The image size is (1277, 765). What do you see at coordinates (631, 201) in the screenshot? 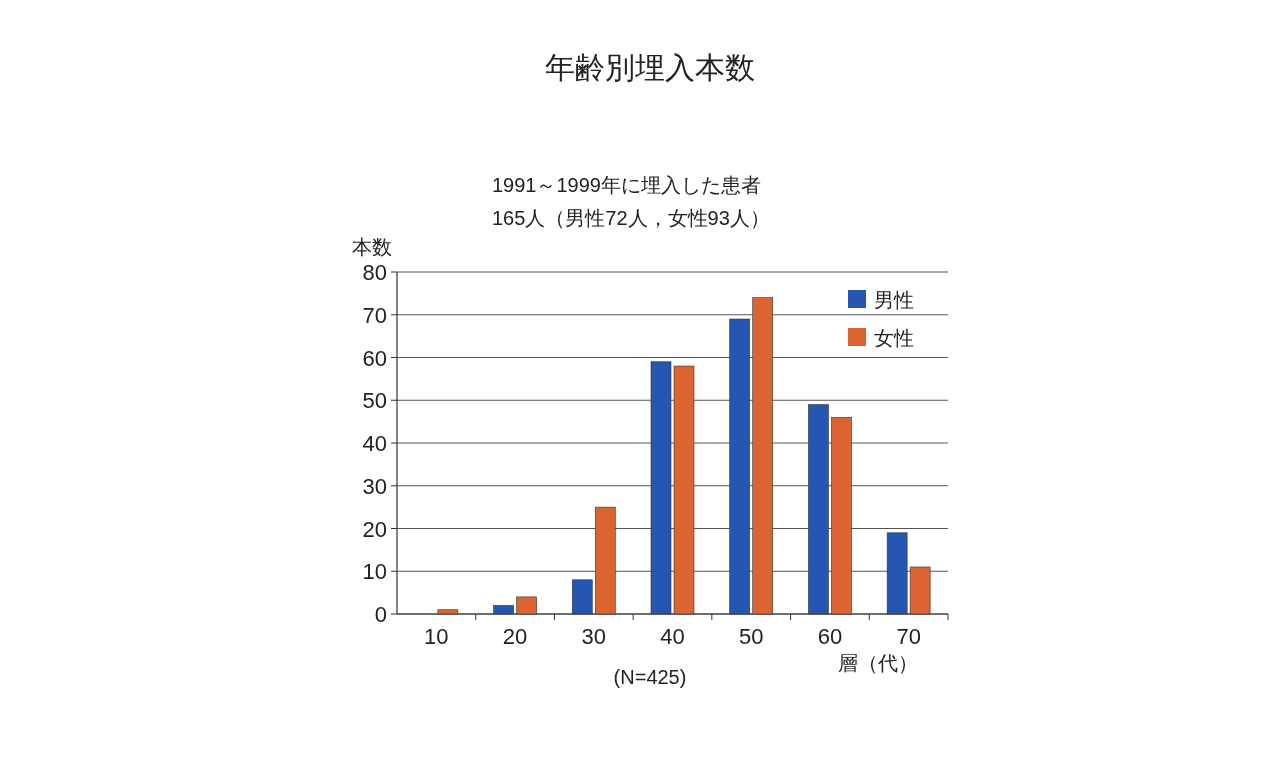
I see `chart-subtitle: 1991～1999年に埋入した患者 165人（男性72人，女性93人）` at bounding box center [631, 201].